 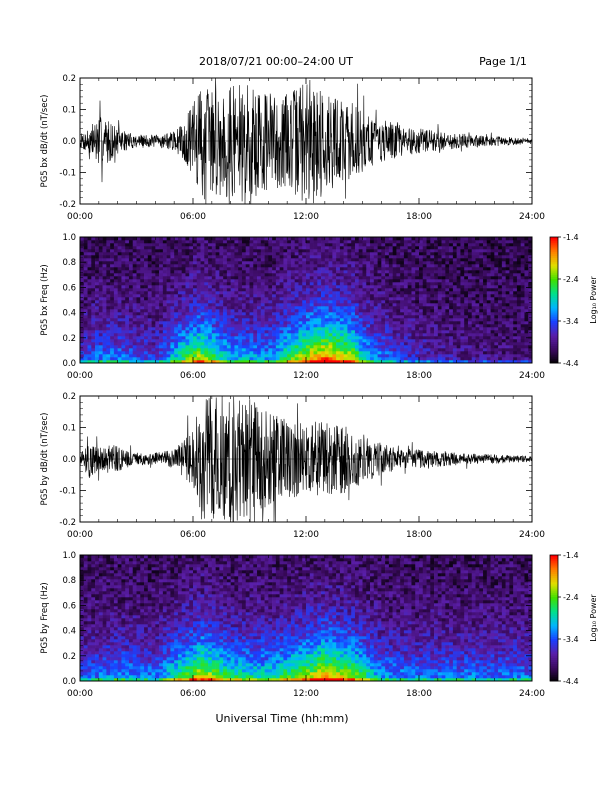 I want to click on panel-1-y-tick-label: -0.1, so click(x=67, y=174).